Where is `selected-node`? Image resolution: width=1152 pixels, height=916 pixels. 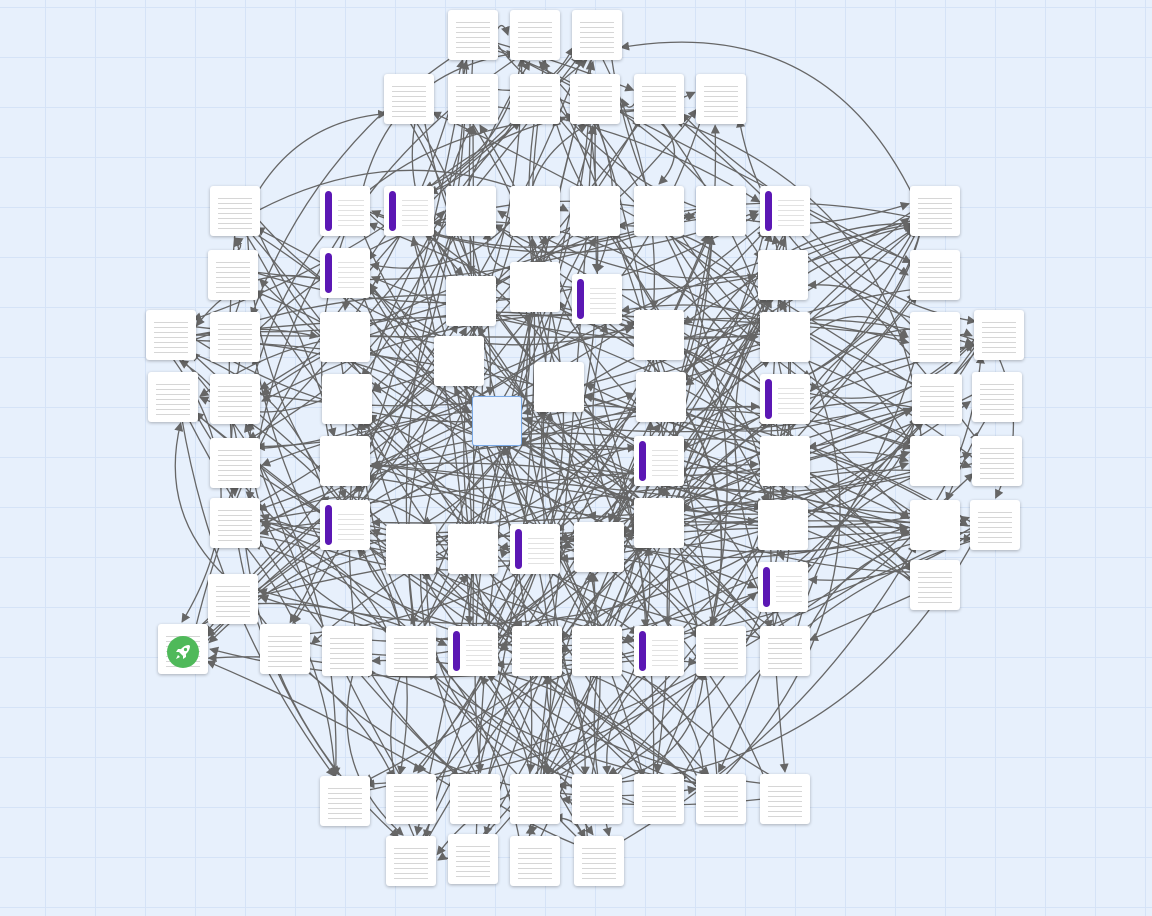
selected-node is located at coordinates (497, 421).